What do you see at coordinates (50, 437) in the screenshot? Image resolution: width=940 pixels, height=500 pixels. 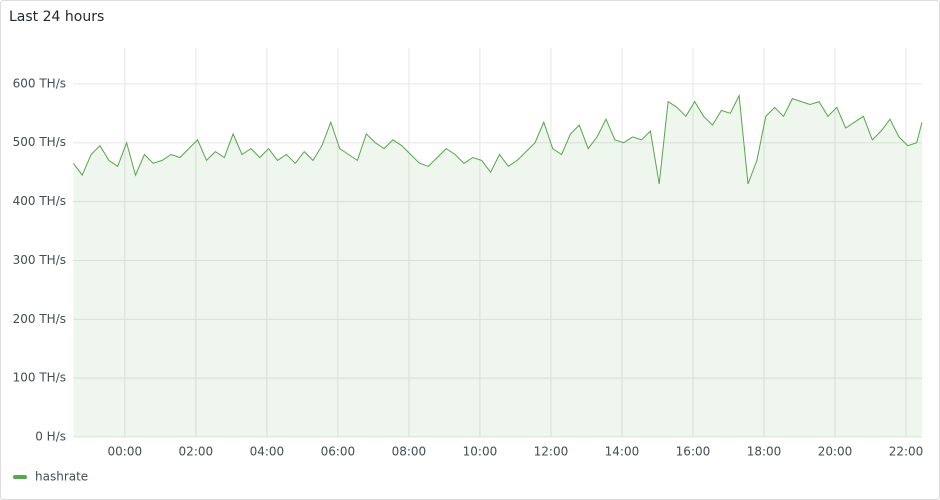 I see `y-tick-label: 0 H/s` at bounding box center [50, 437].